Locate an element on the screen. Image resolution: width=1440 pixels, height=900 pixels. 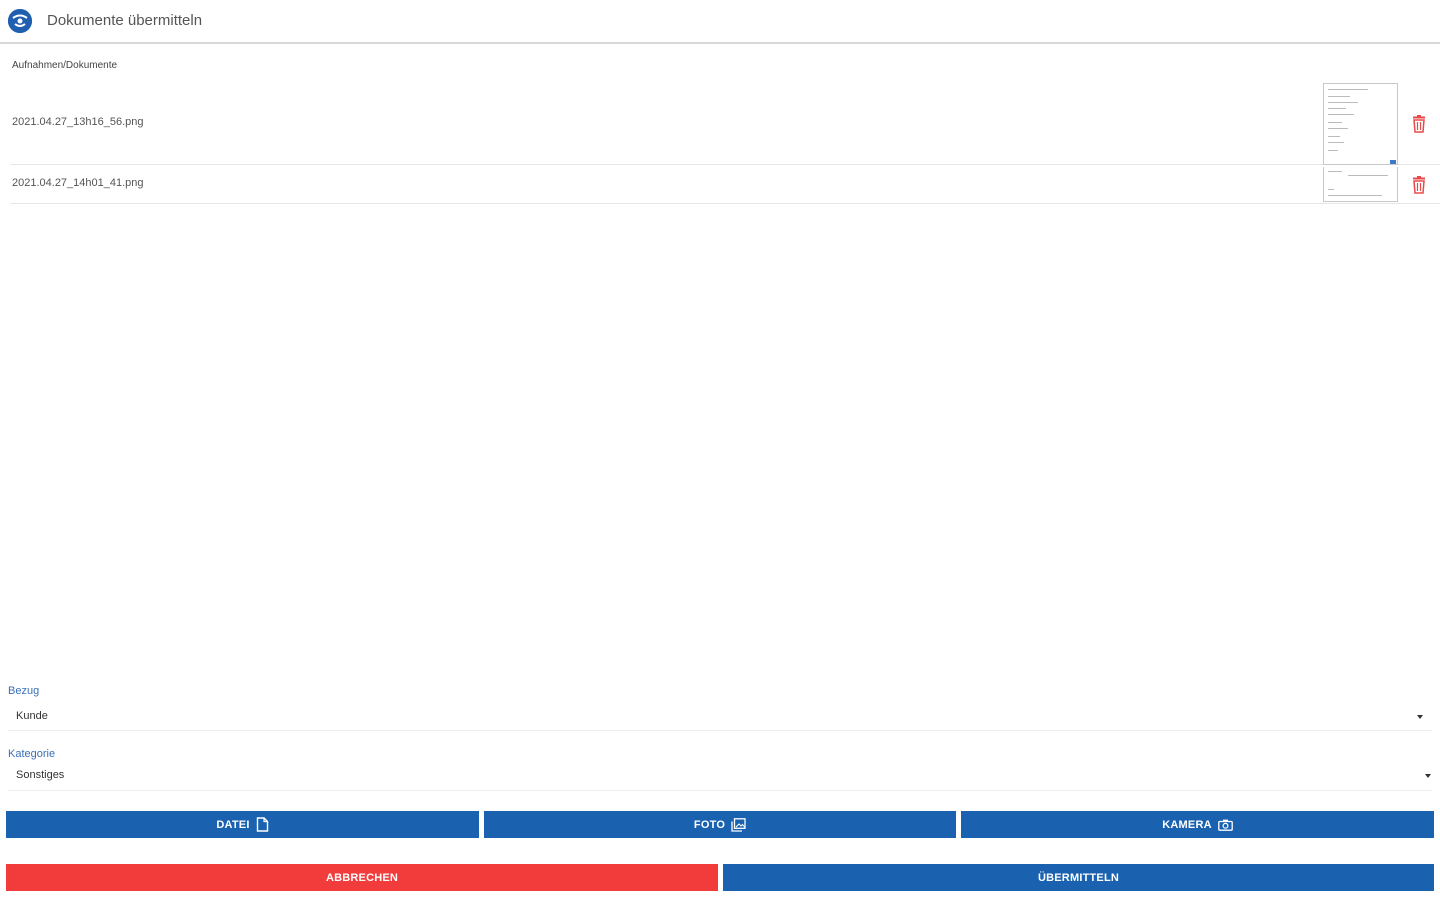
abbrechen-button-label: ABBRECHEN is located at coordinates (362, 877).